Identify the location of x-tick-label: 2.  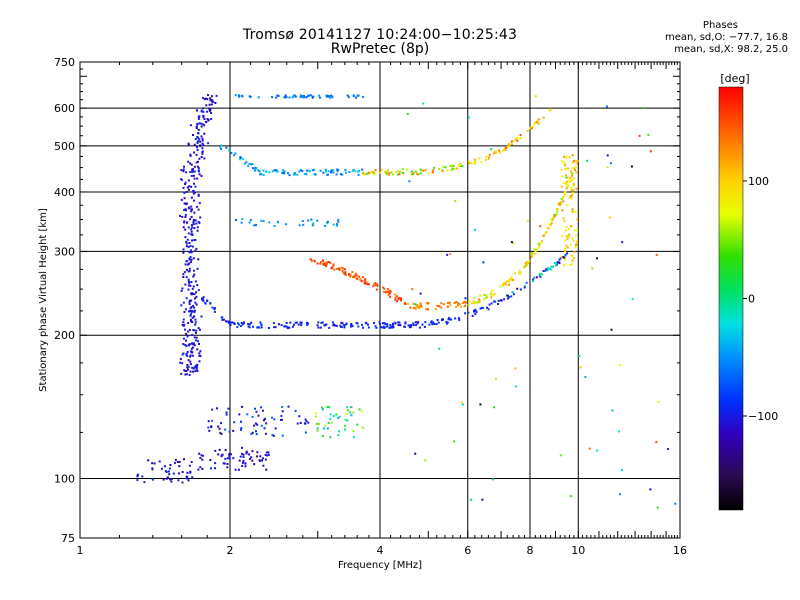
(230, 550).